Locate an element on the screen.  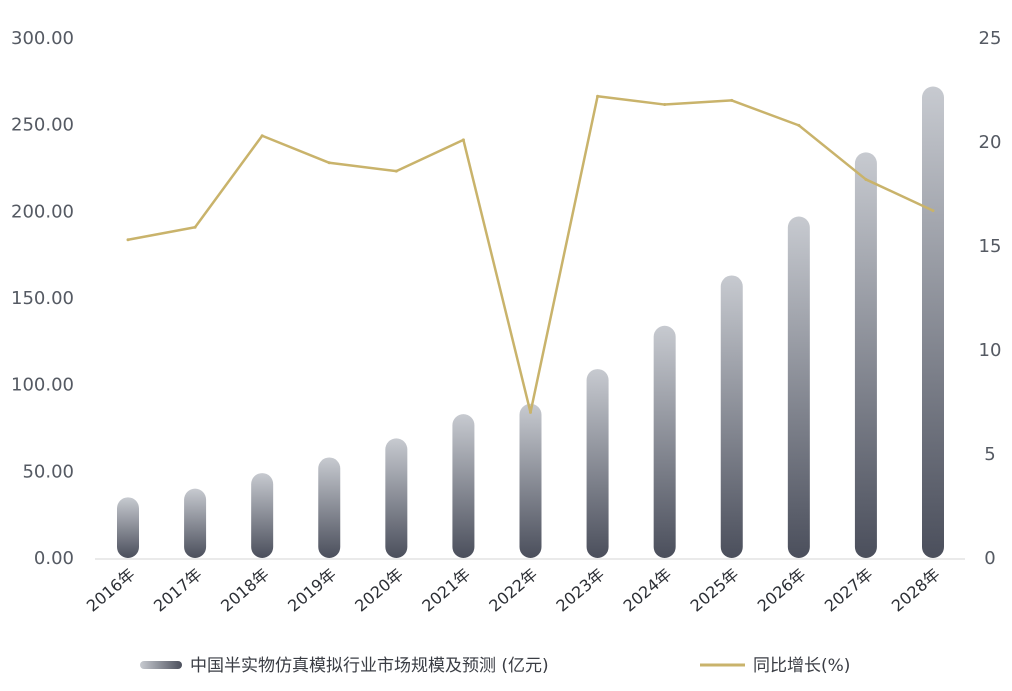
right-tick-label: 5 is located at coordinates (989, 454).